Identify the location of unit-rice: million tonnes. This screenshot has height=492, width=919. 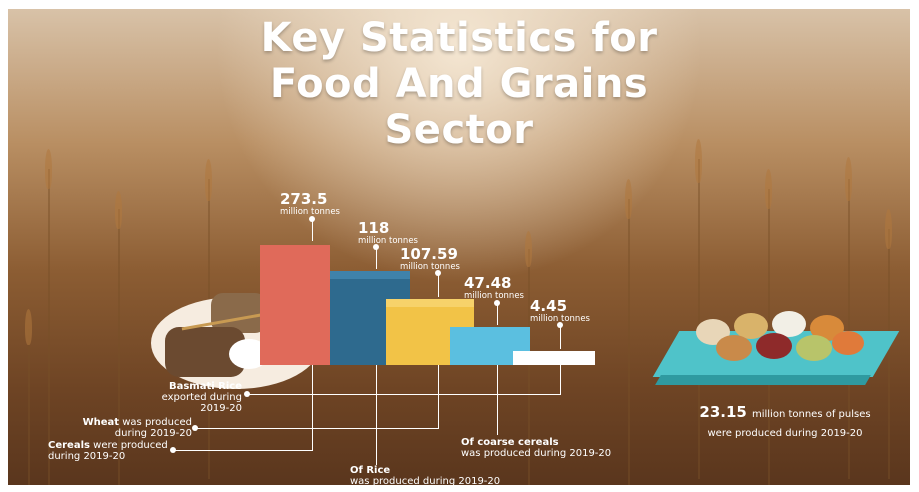
(388, 241).